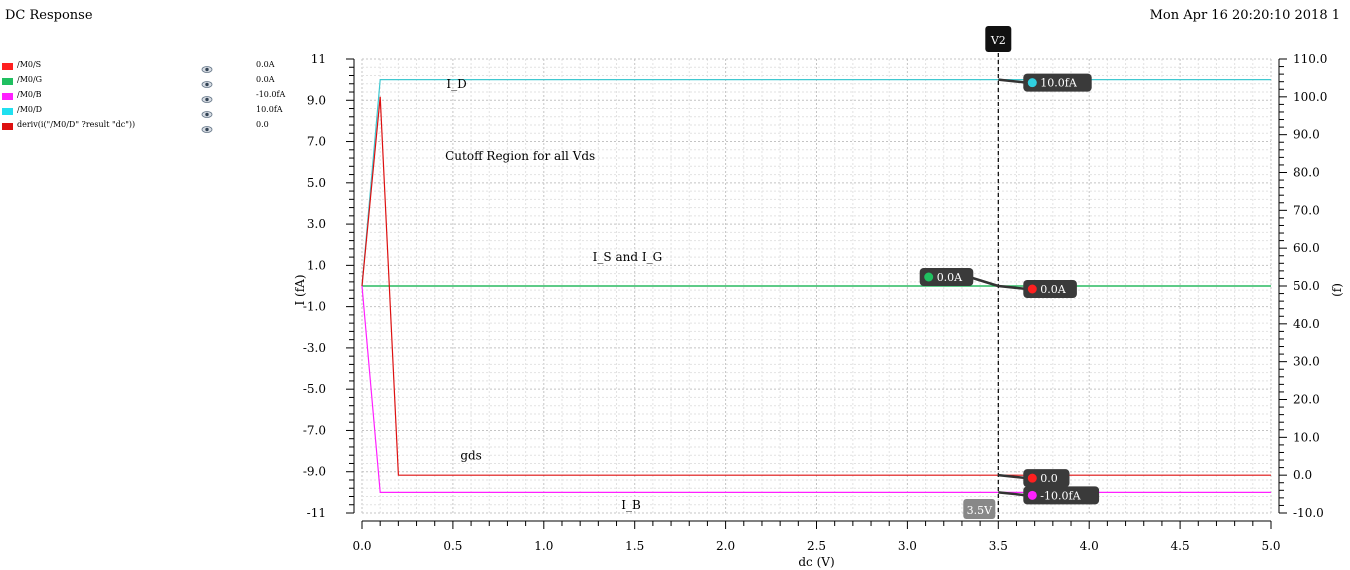  Describe the element at coordinates (1306, 173) in the screenshot. I see `y2-tick-label: 80.0` at that location.